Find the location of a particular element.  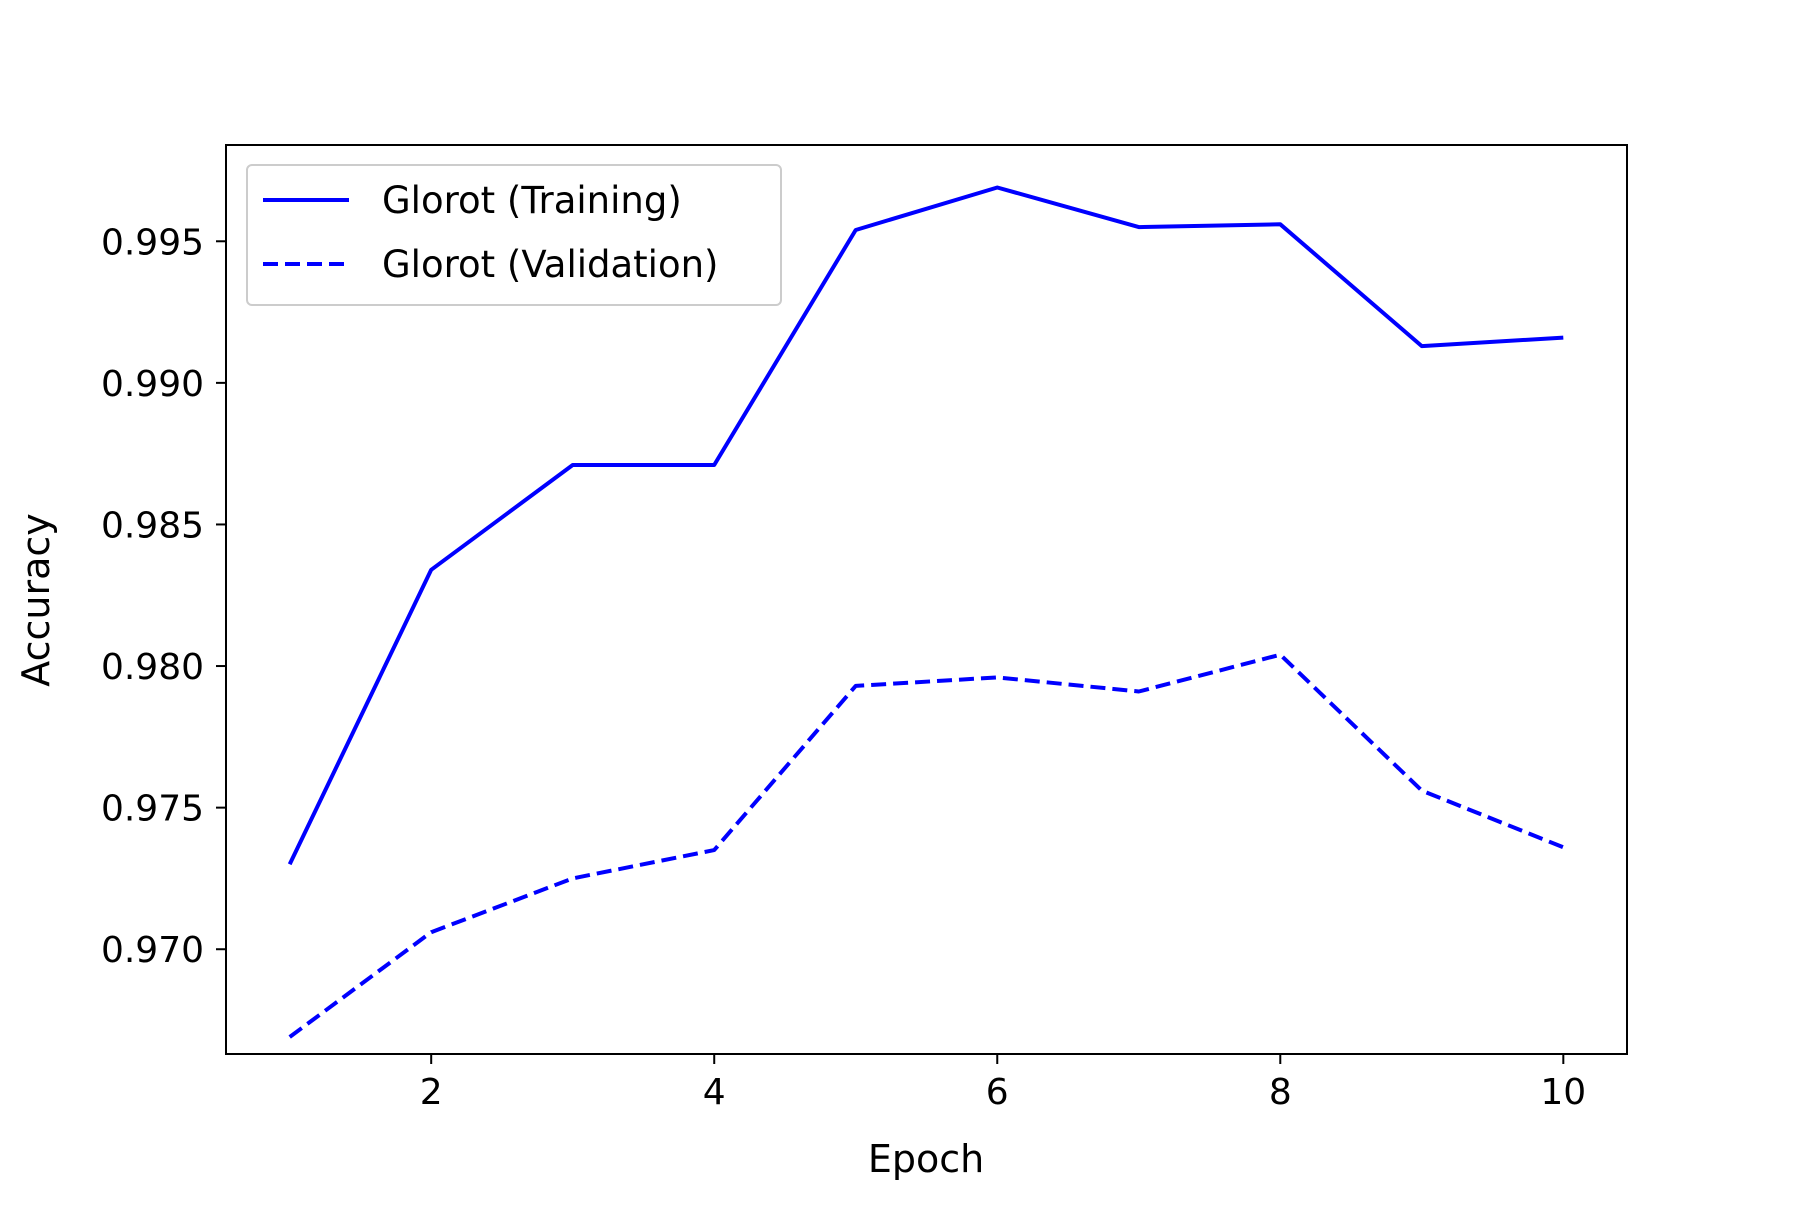

x-tick-label: 2 is located at coordinates (431, 1092).